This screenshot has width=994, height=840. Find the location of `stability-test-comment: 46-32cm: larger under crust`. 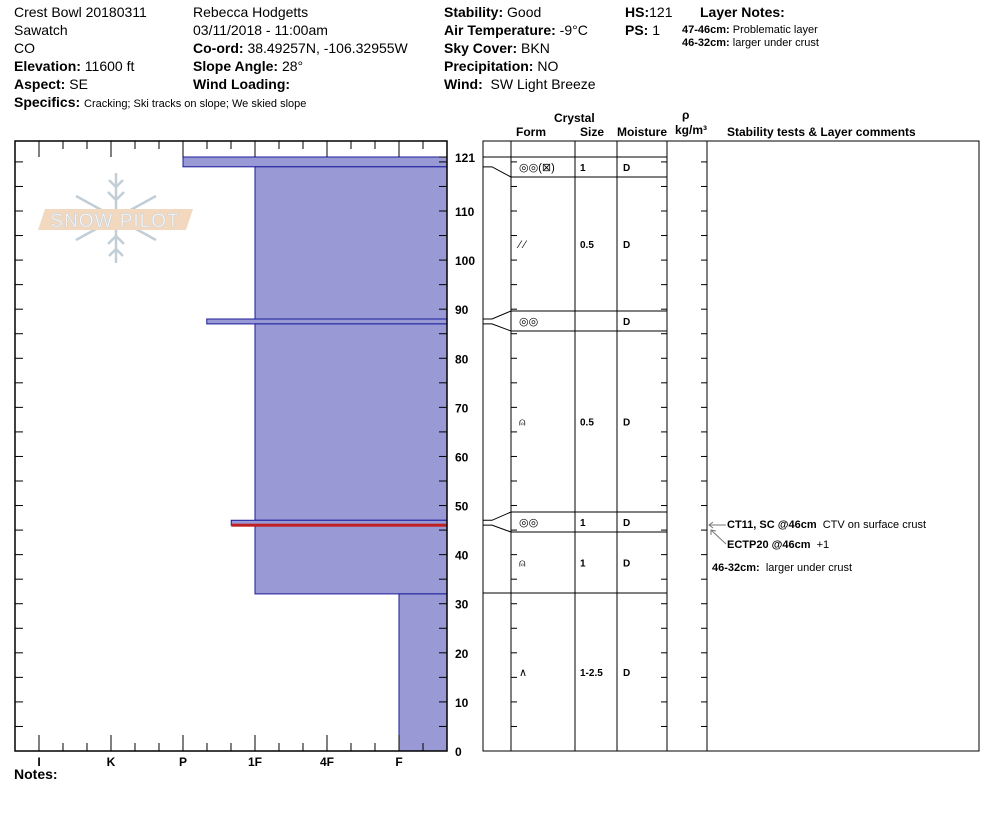

stability-test-comment: 46-32cm: larger under crust is located at coordinates (782, 568).